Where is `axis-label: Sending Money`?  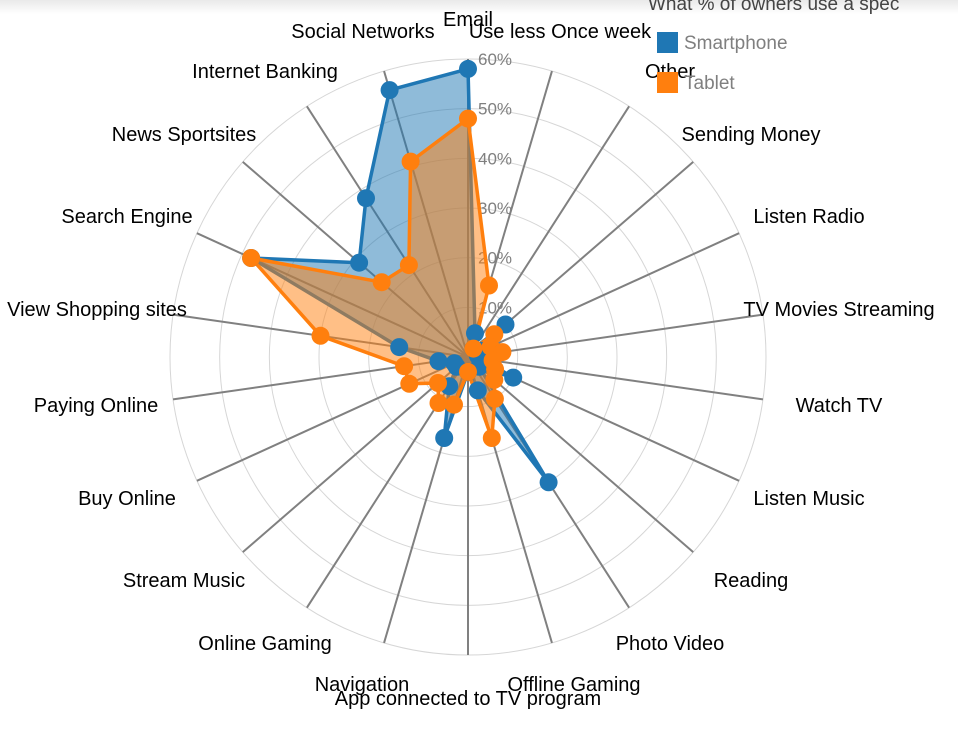 axis-label: Sending Money is located at coordinates (751, 135).